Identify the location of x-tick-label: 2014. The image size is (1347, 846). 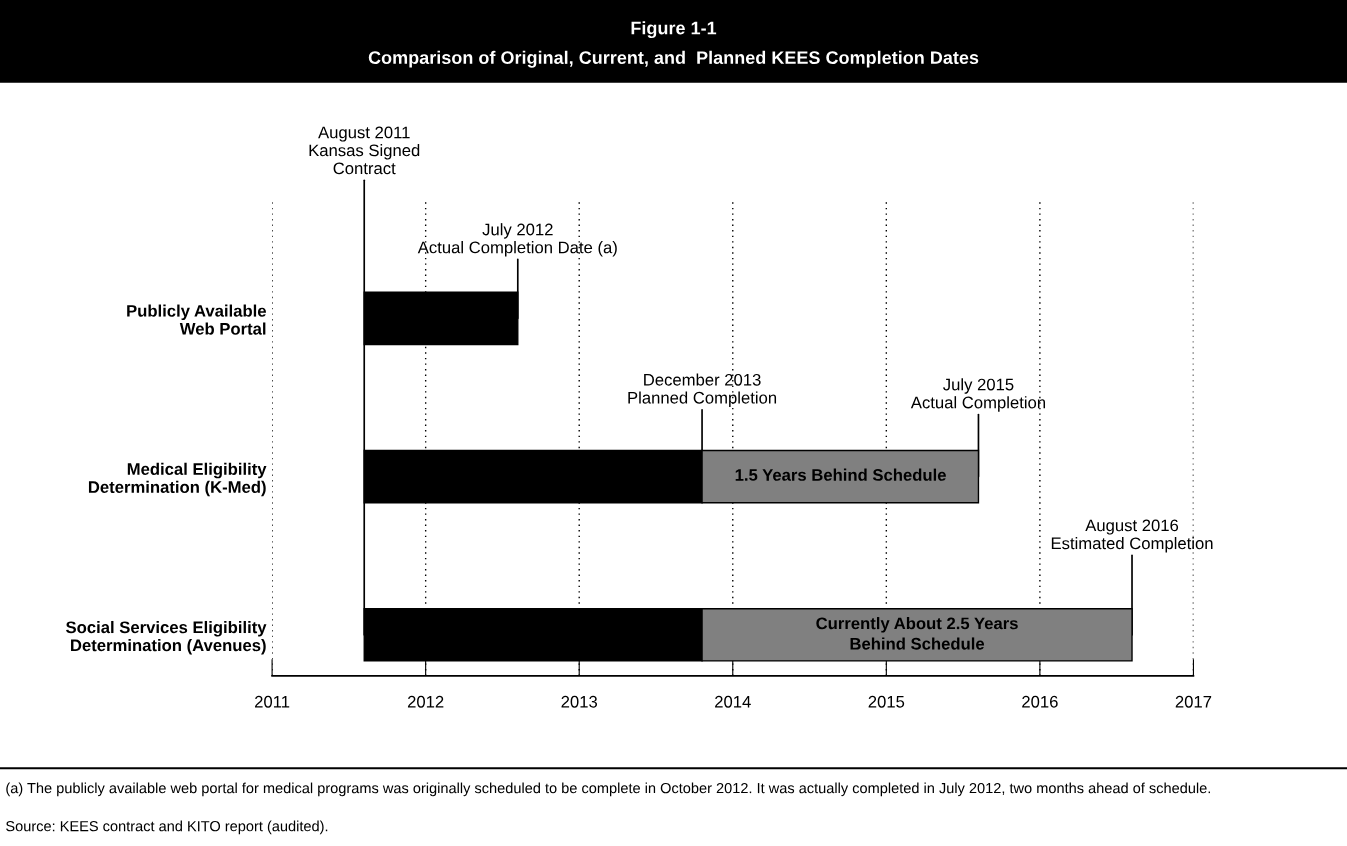
(733, 701).